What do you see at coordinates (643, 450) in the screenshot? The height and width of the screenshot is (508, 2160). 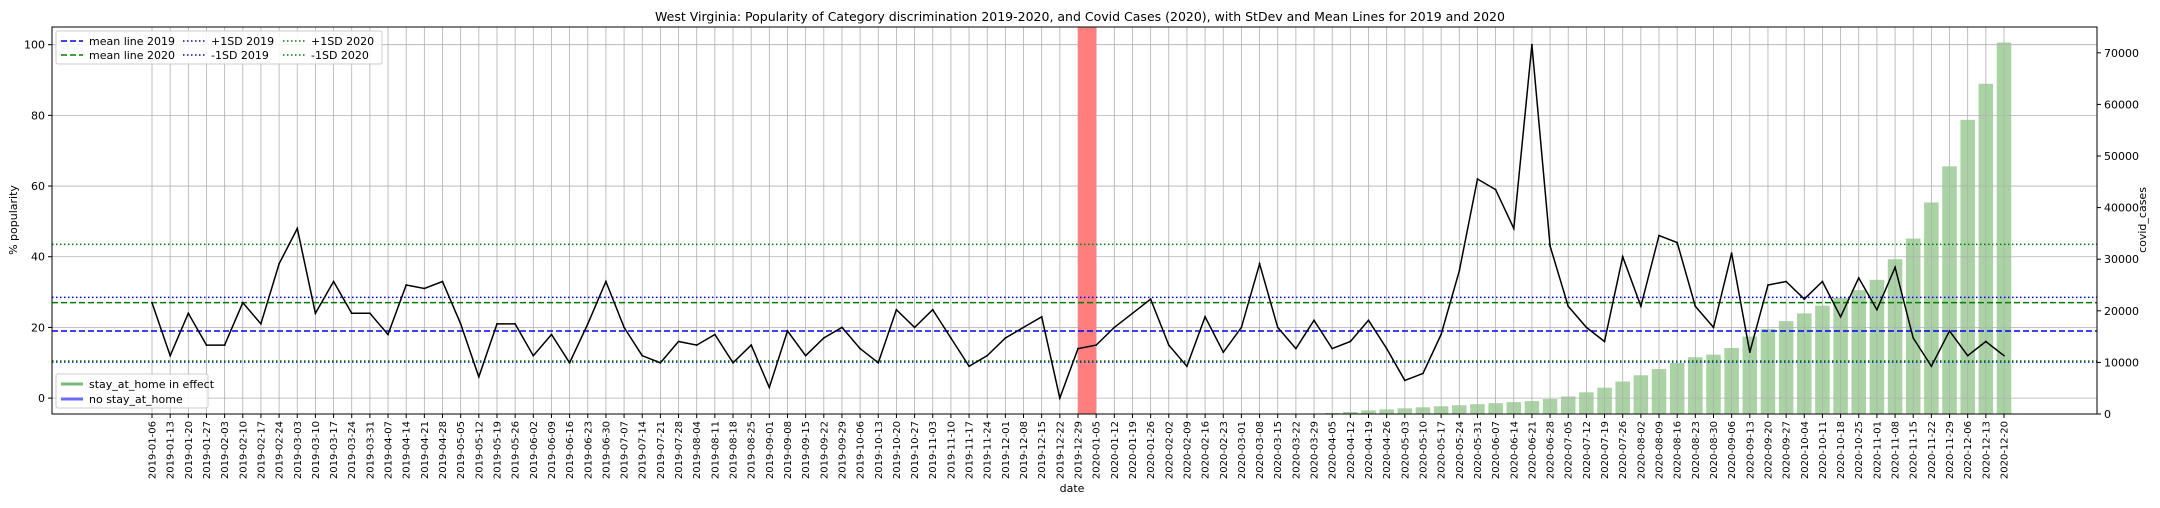 I see `x-tick-label: 2019-07-14` at bounding box center [643, 450].